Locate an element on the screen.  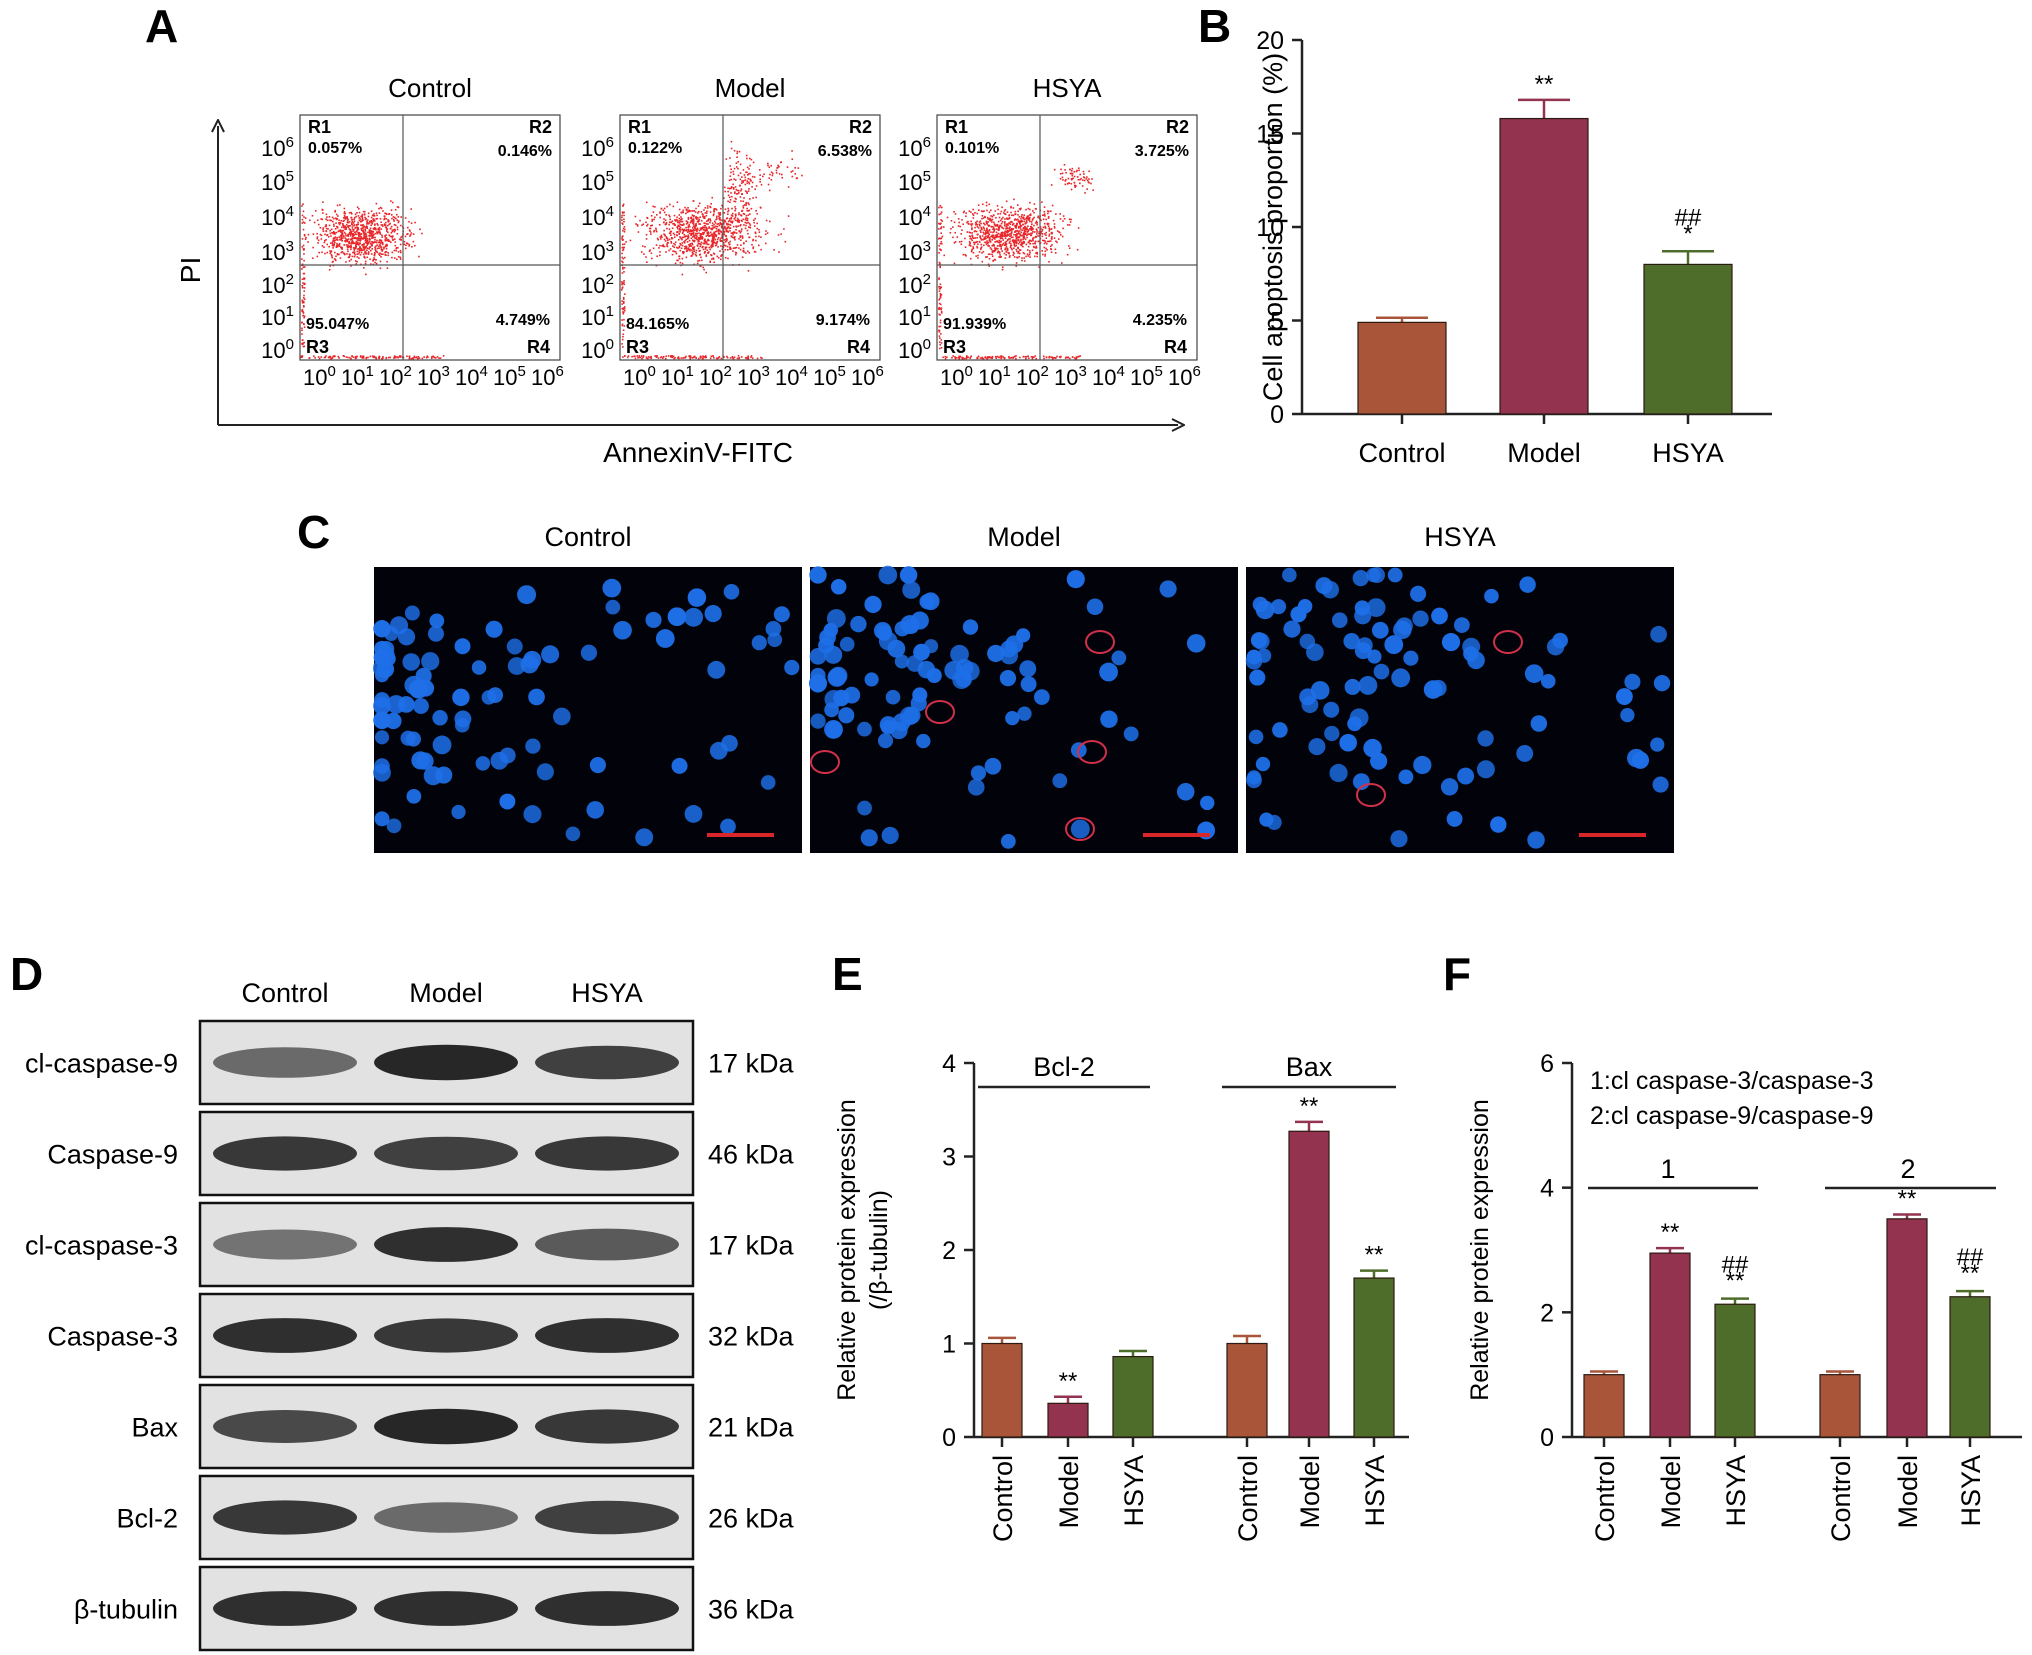
flow-y-tick: 101 is located at coordinates (597, 316).